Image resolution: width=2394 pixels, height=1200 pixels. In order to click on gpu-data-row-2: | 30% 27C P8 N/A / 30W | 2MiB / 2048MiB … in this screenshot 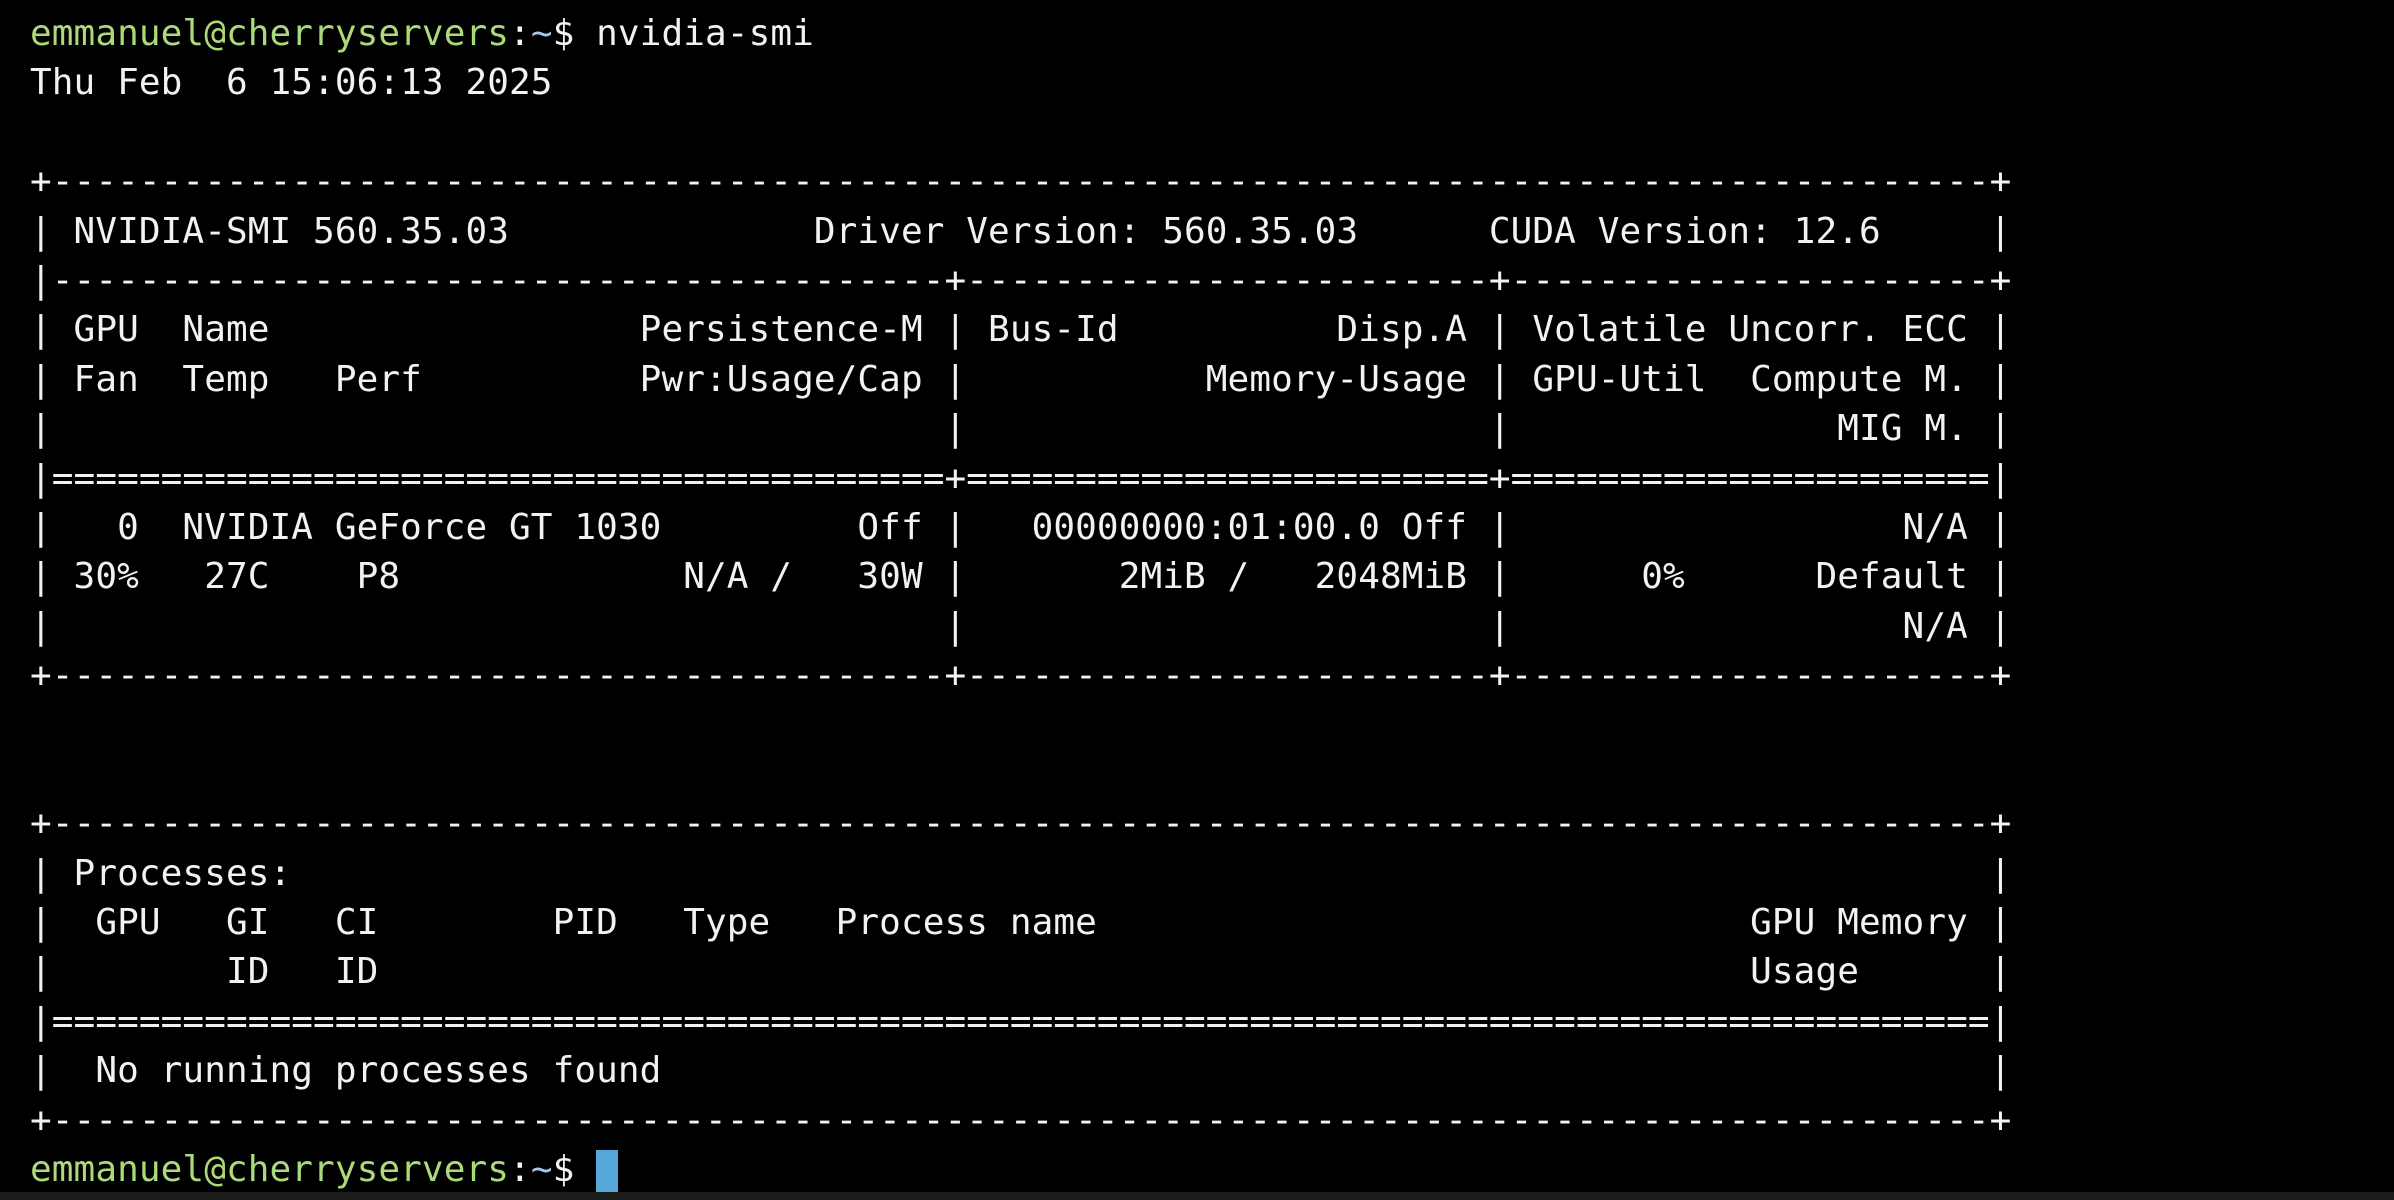, I will do `click(1021, 577)`.